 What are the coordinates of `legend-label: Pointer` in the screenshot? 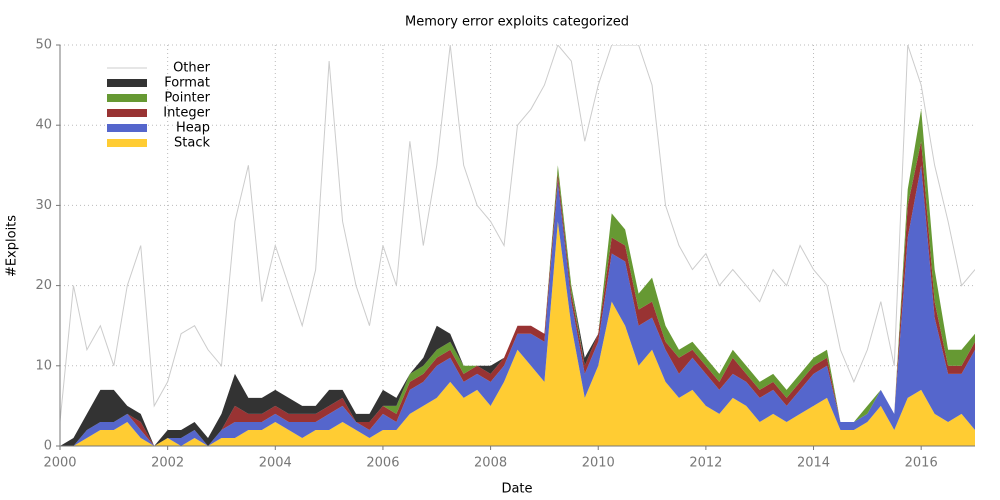 It's located at (187, 98).